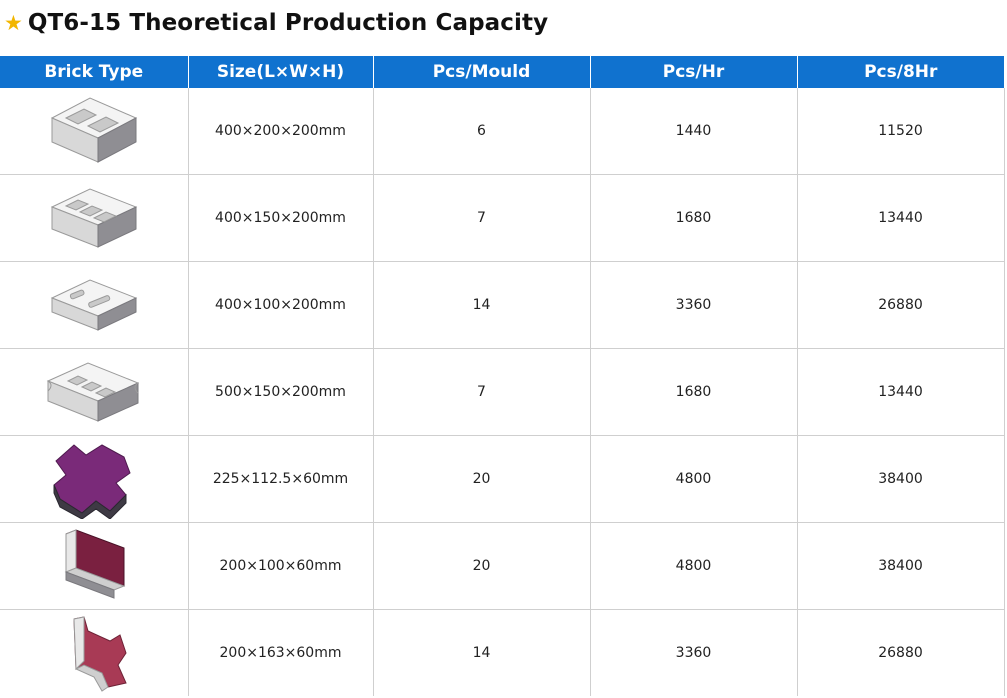  I want to click on table-row: 200×163×60mm 14 3360 26880, so click(502, 652).